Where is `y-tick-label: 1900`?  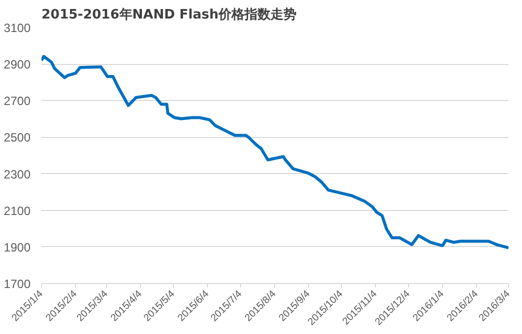
y-tick-label: 1900 is located at coordinates (17, 247).